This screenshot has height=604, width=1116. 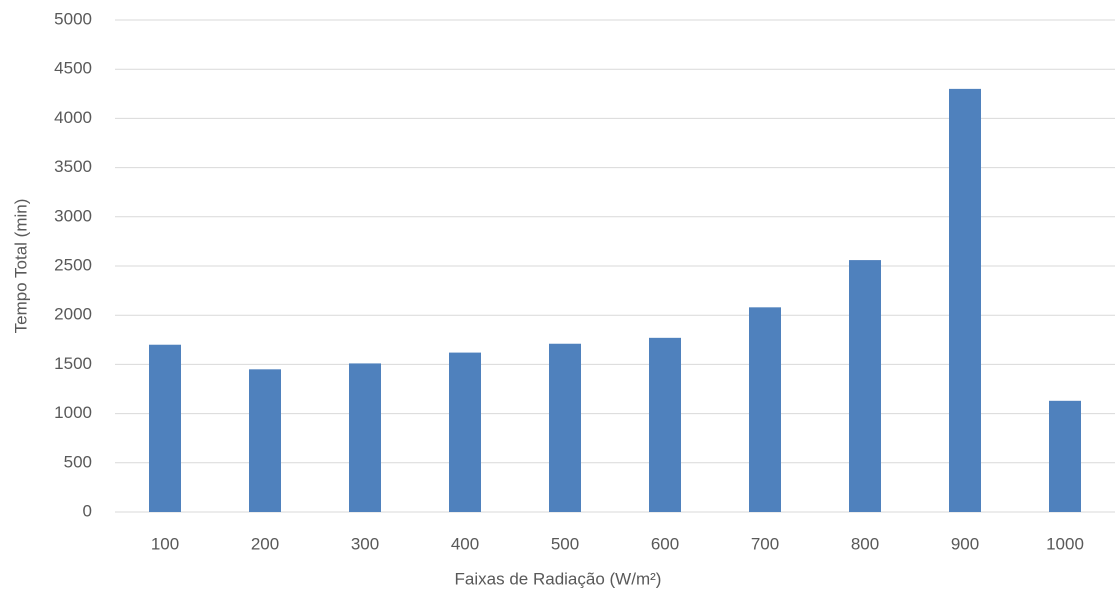 What do you see at coordinates (665, 543) in the screenshot?
I see `x-tick-label: 600` at bounding box center [665, 543].